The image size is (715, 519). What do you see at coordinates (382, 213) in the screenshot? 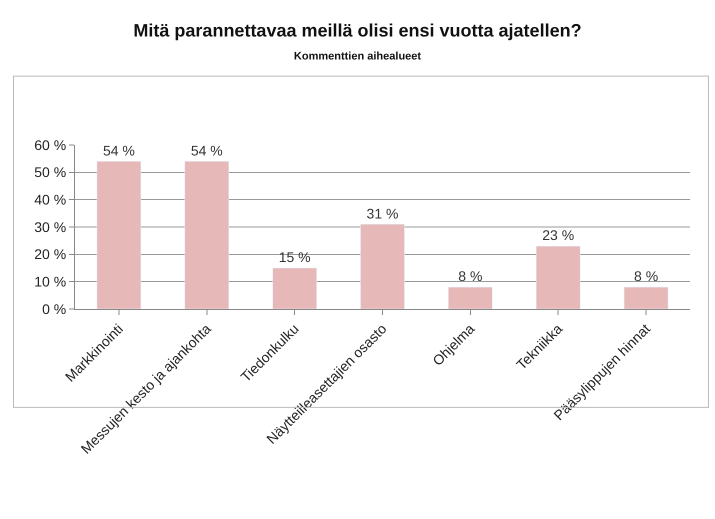
I see `data-label: 31 %` at bounding box center [382, 213].